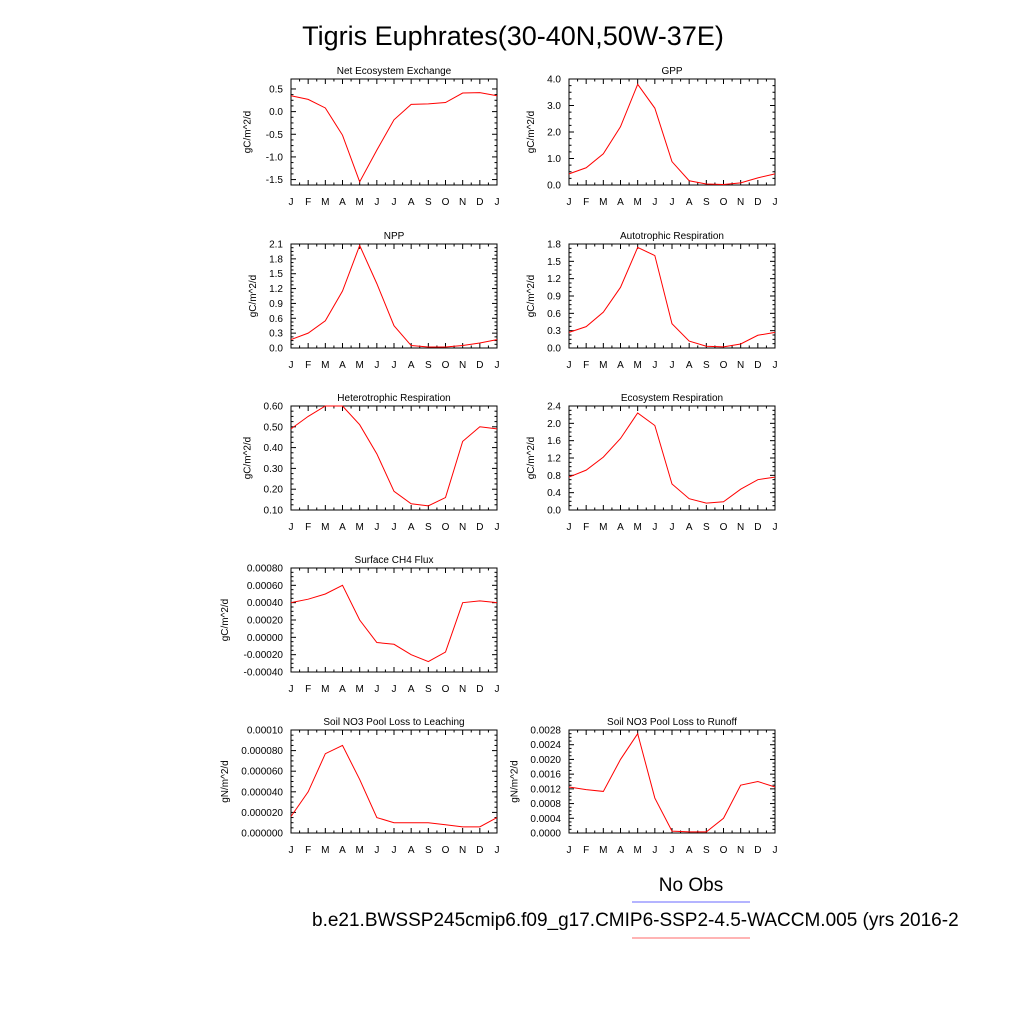 This screenshot has width=1024, height=1024. I want to click on y-tick-label: 0.000060, so click(262, 772).